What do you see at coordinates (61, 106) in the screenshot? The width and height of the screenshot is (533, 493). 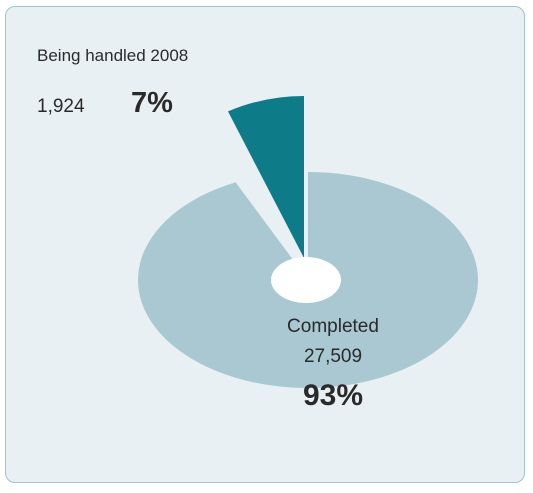 I see `being-handled-count: 1,924` at bounding box center [61, 106].